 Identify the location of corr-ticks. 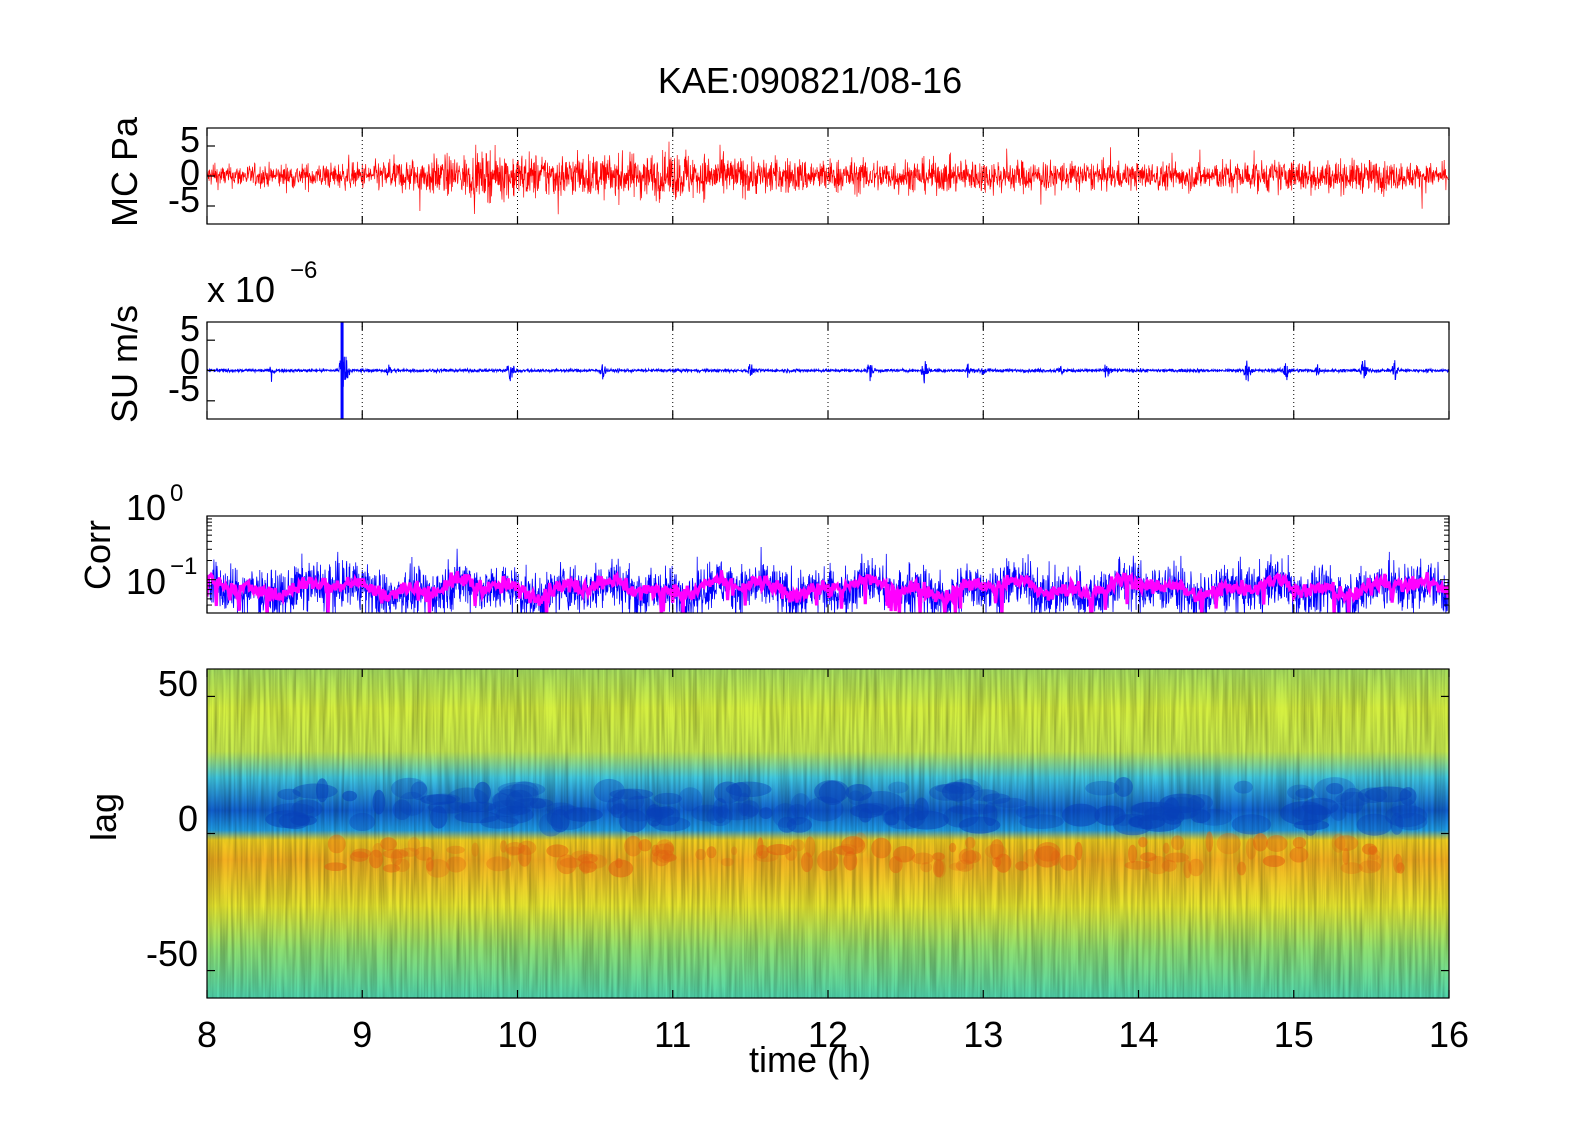
(828, 564).